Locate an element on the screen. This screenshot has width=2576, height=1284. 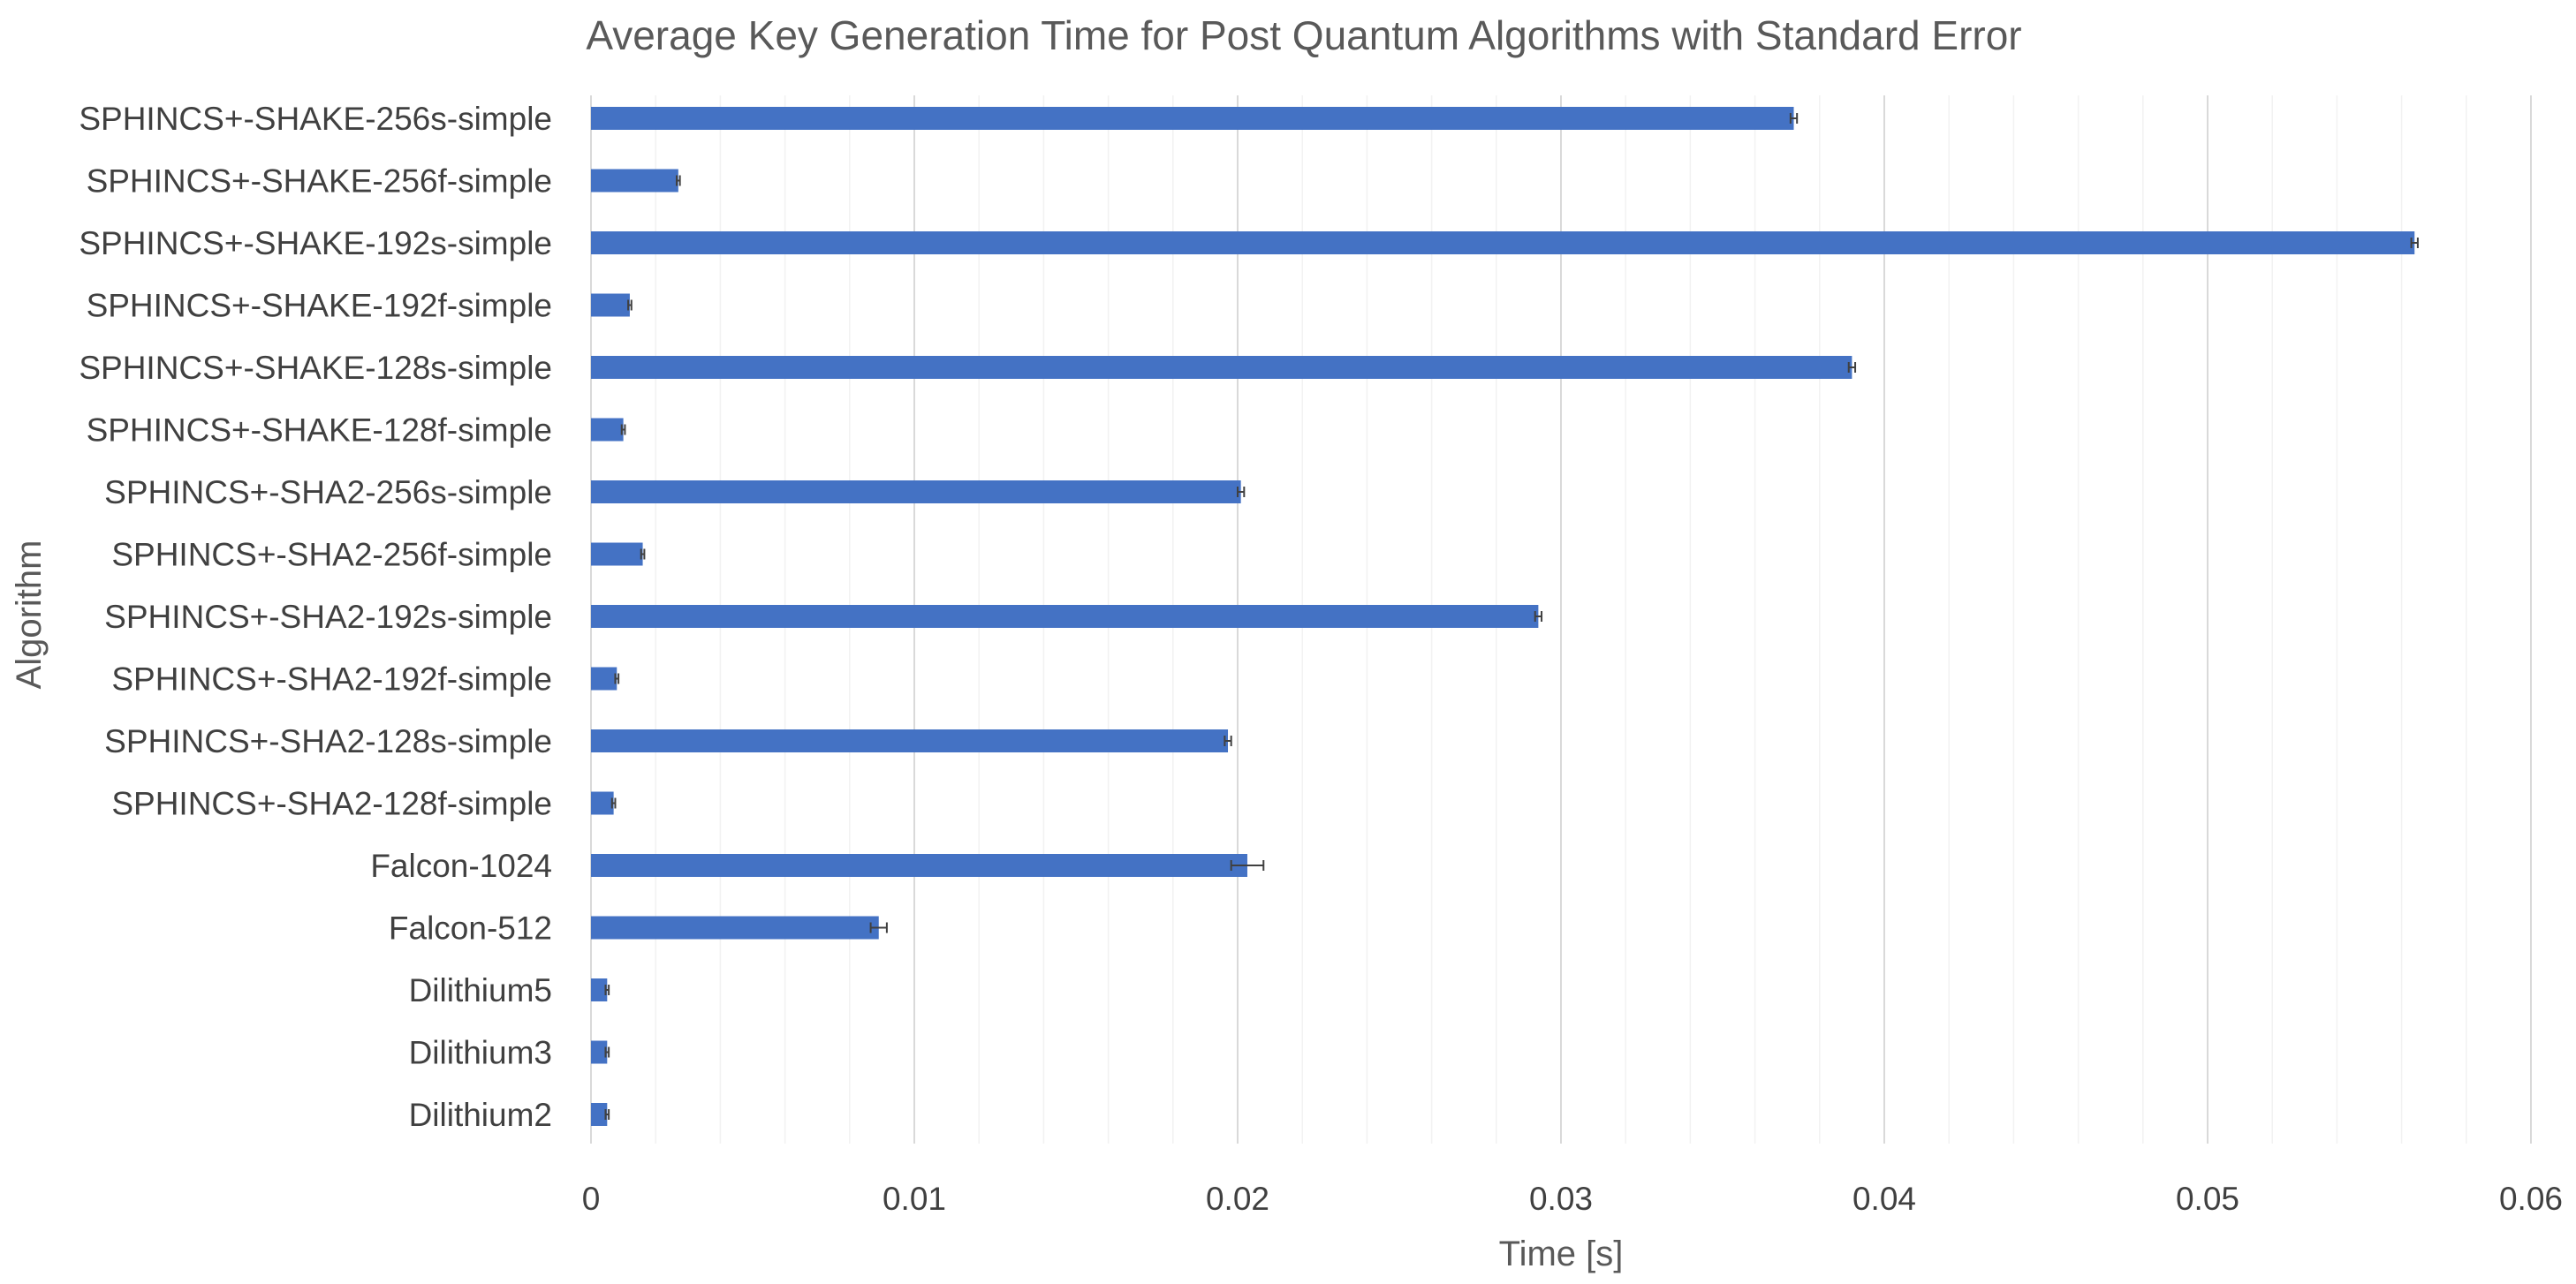
x-tick-label: 0.06 is located at coordinates (2531, 1199).